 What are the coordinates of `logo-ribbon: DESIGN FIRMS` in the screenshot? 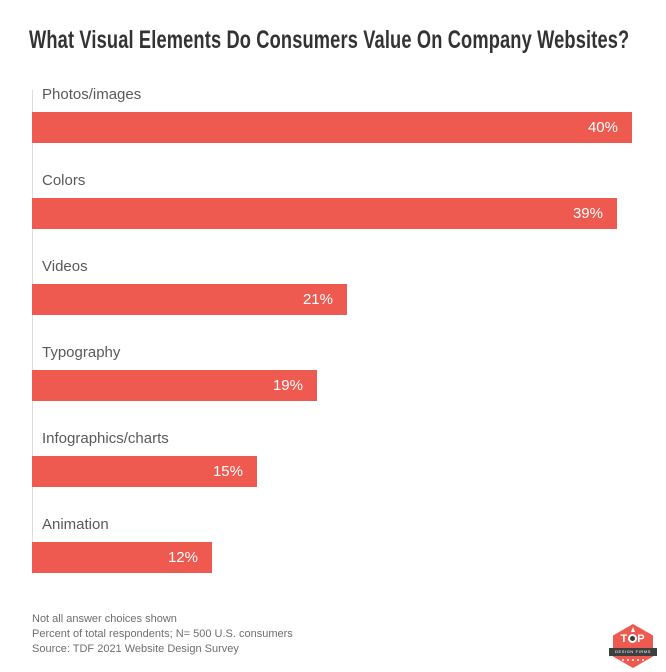 It's located at (633, 652).